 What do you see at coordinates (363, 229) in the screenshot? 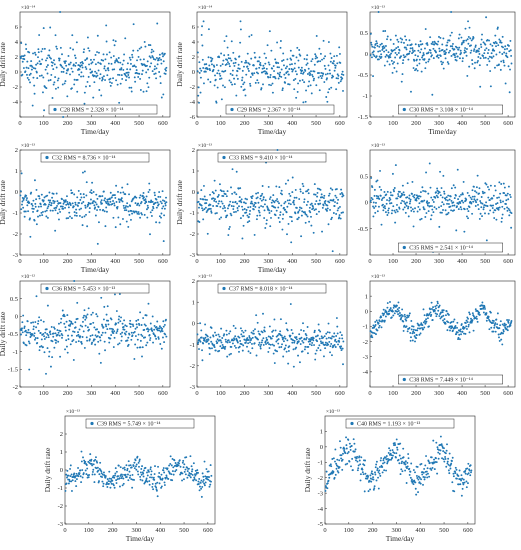
I see `y-tick-label: -0.5` at bounding box center [363, 229].